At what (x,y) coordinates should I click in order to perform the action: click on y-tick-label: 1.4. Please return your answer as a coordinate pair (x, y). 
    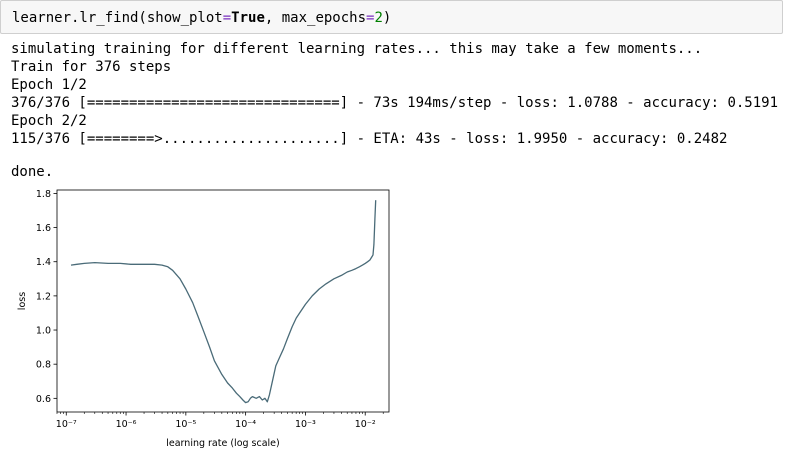
    Looking at the image, I should click on (43, 262).